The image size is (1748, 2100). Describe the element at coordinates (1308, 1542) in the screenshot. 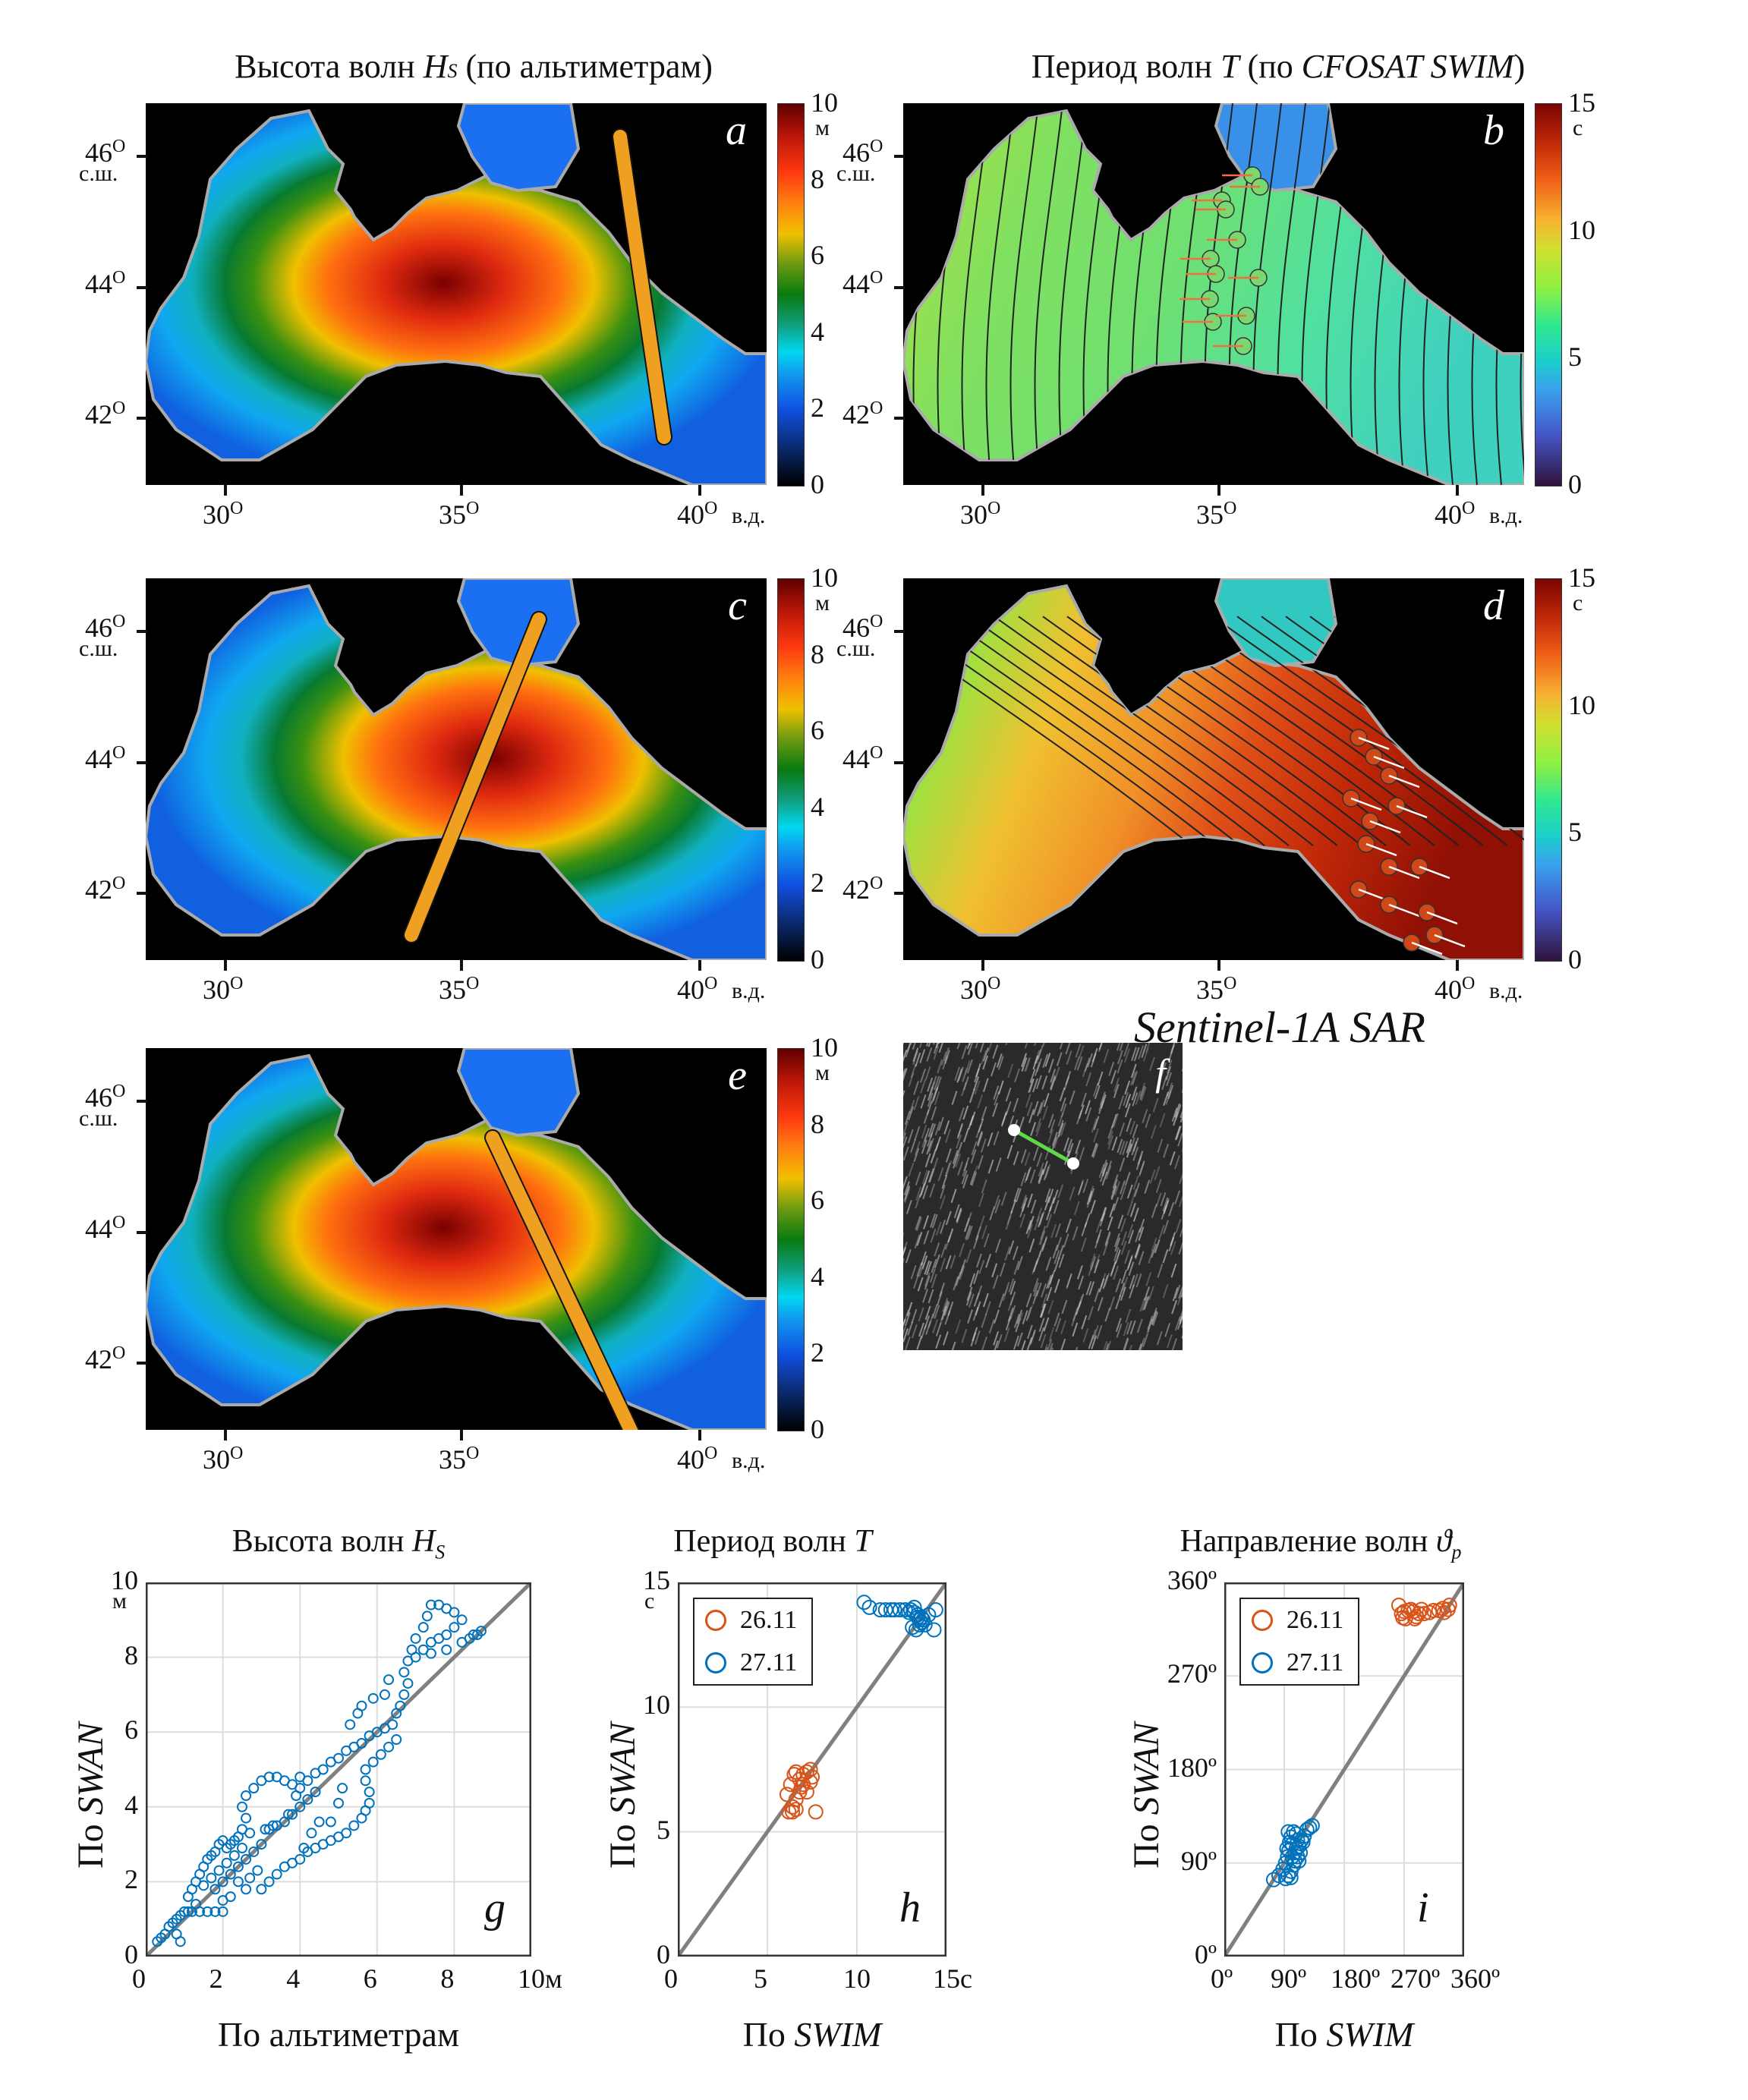

I see `title-text: Направление волн` at that location.